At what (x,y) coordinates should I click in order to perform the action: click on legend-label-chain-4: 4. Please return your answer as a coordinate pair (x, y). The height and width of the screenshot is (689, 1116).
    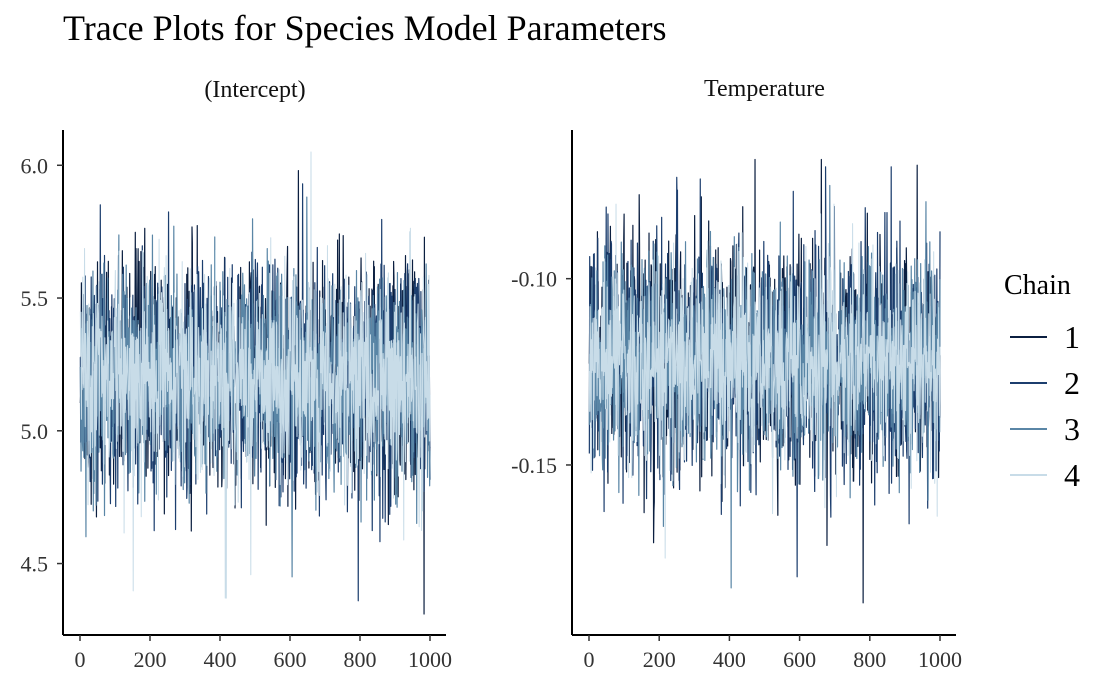
    Looking at the image, I should click on (1072, 475).